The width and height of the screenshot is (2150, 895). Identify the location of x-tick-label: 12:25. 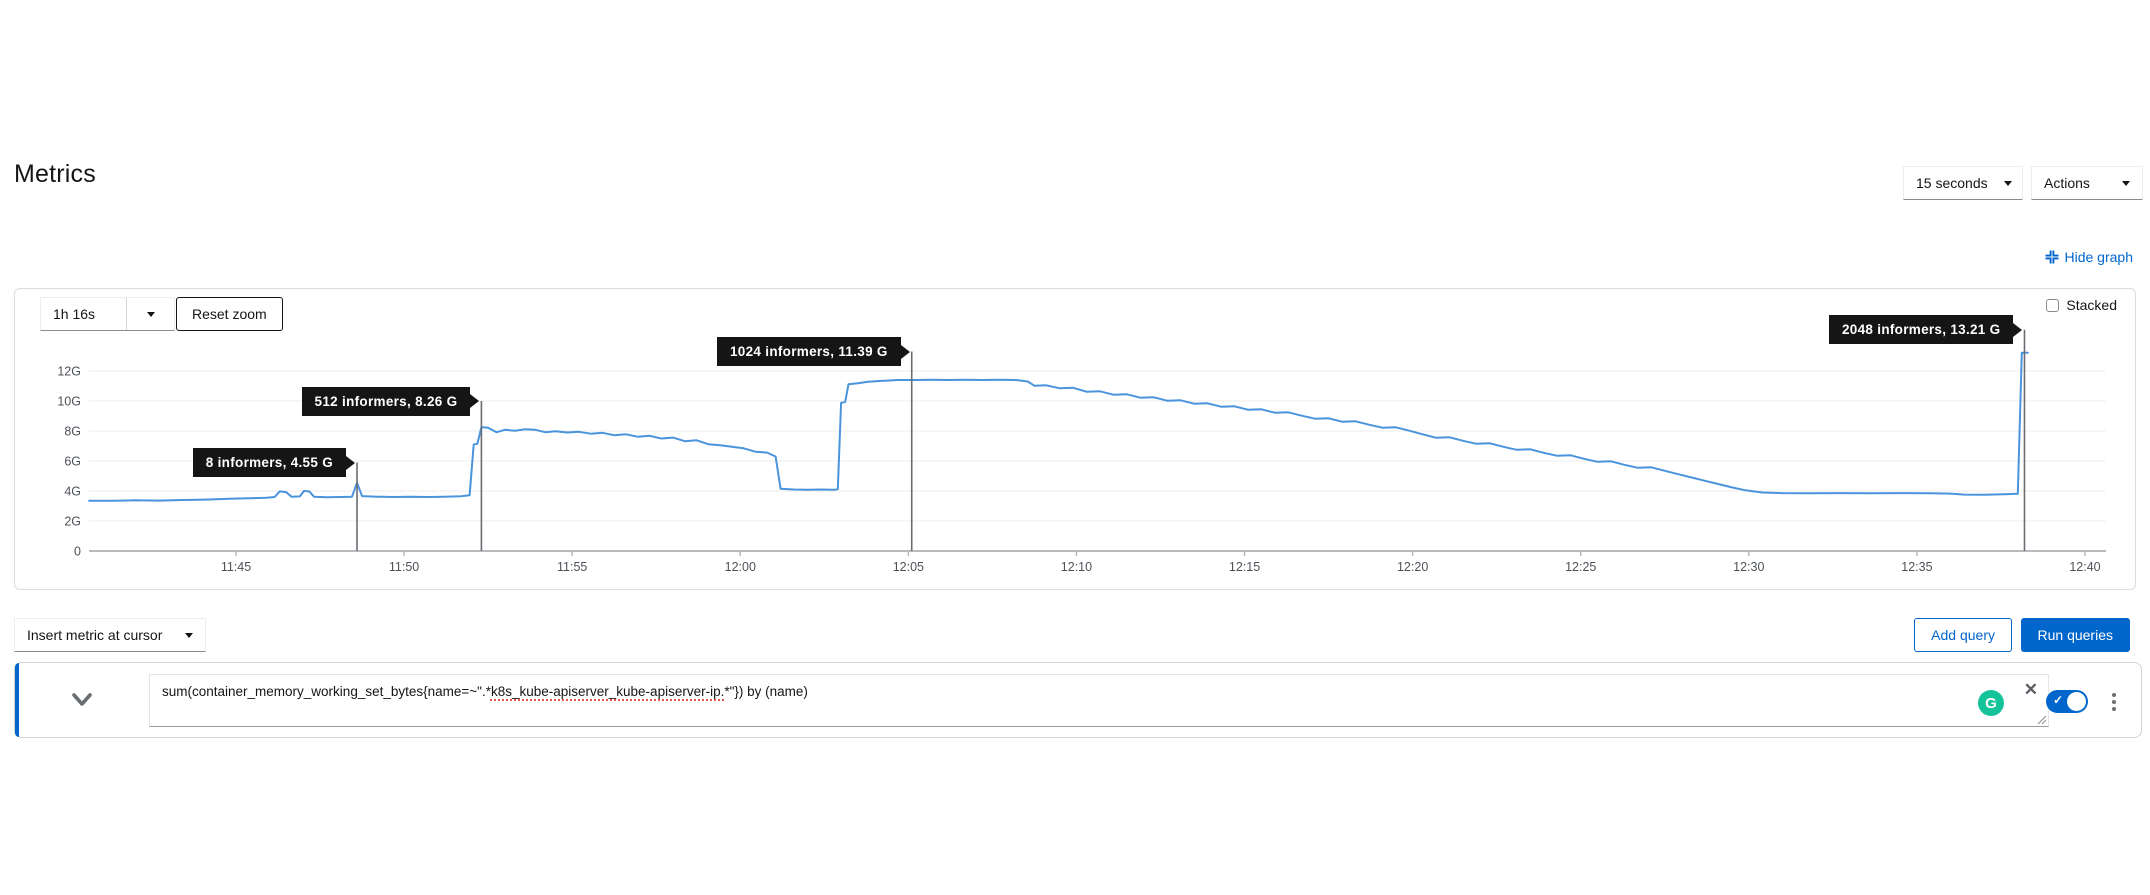
(1580, 567).